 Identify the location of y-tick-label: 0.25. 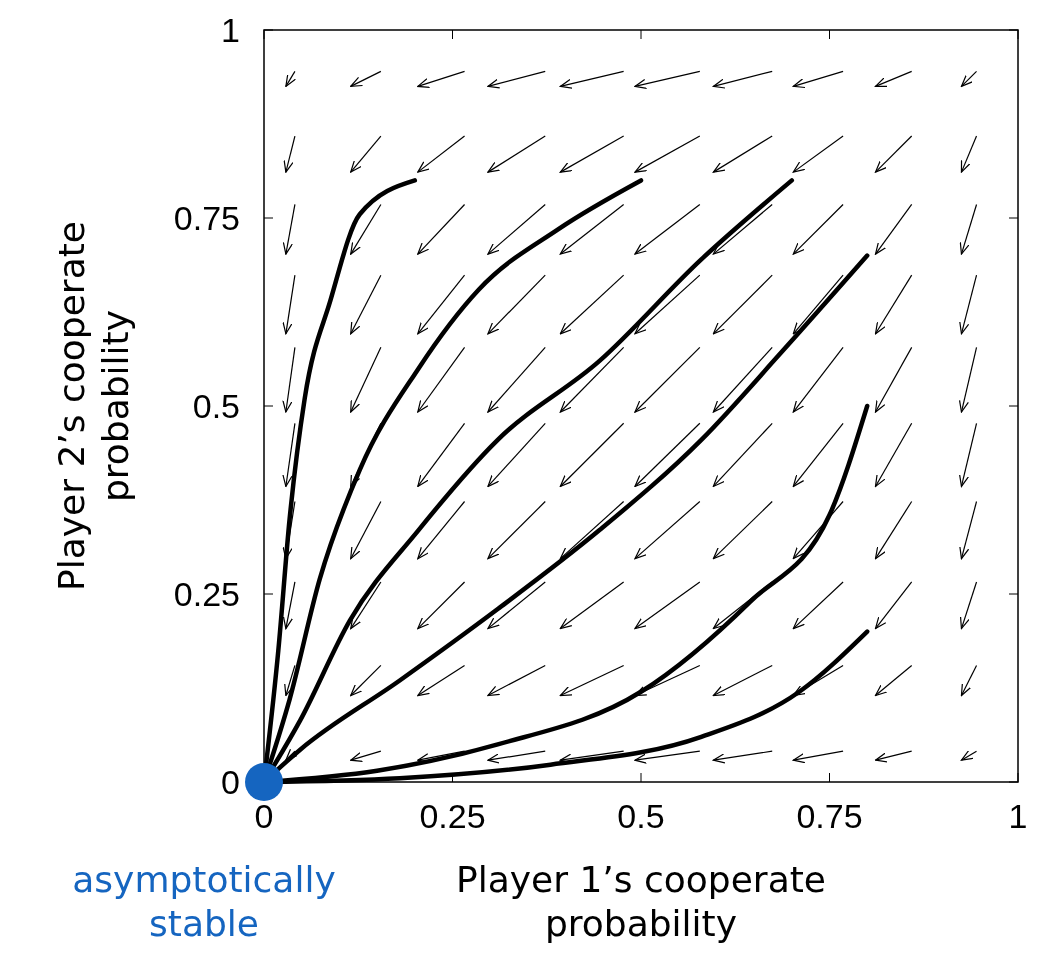
(206, 593).